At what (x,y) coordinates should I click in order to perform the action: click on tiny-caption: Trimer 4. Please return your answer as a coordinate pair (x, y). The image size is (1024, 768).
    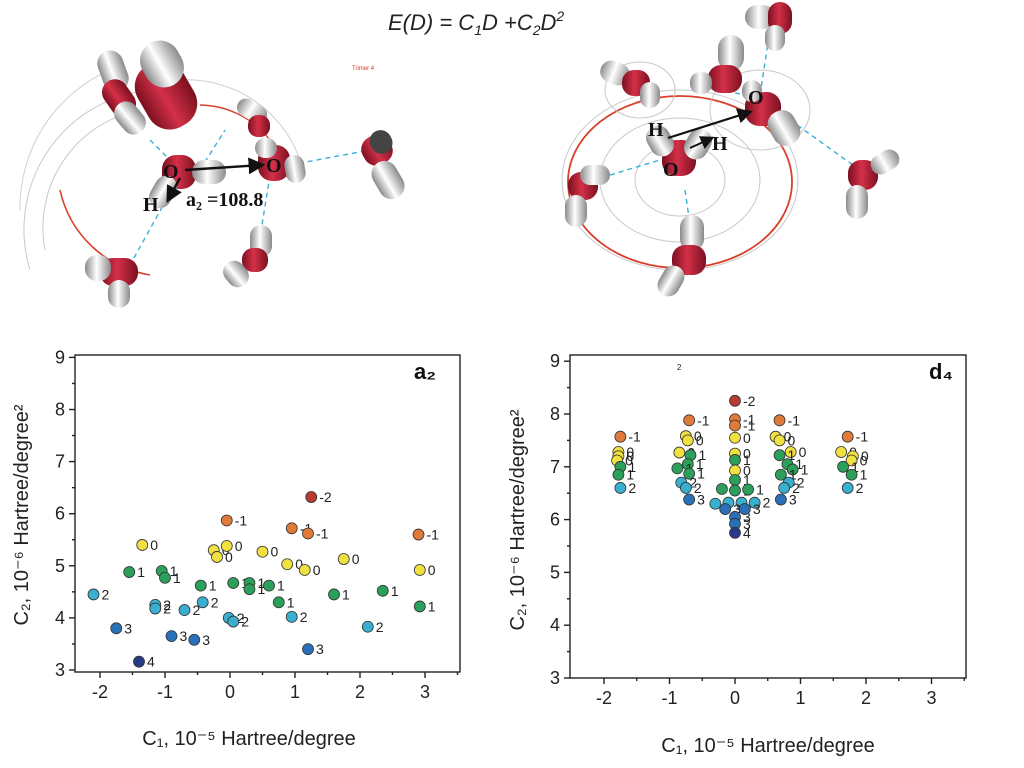
    Looking at the image, I should click on (363, 69).